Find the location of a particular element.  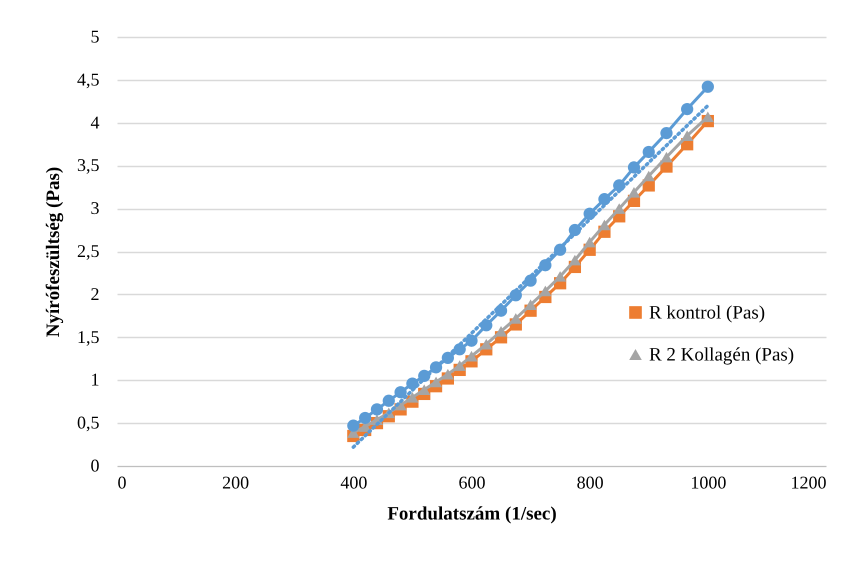

y-tick-label: 3,5 is located at coordinates (88, 165).